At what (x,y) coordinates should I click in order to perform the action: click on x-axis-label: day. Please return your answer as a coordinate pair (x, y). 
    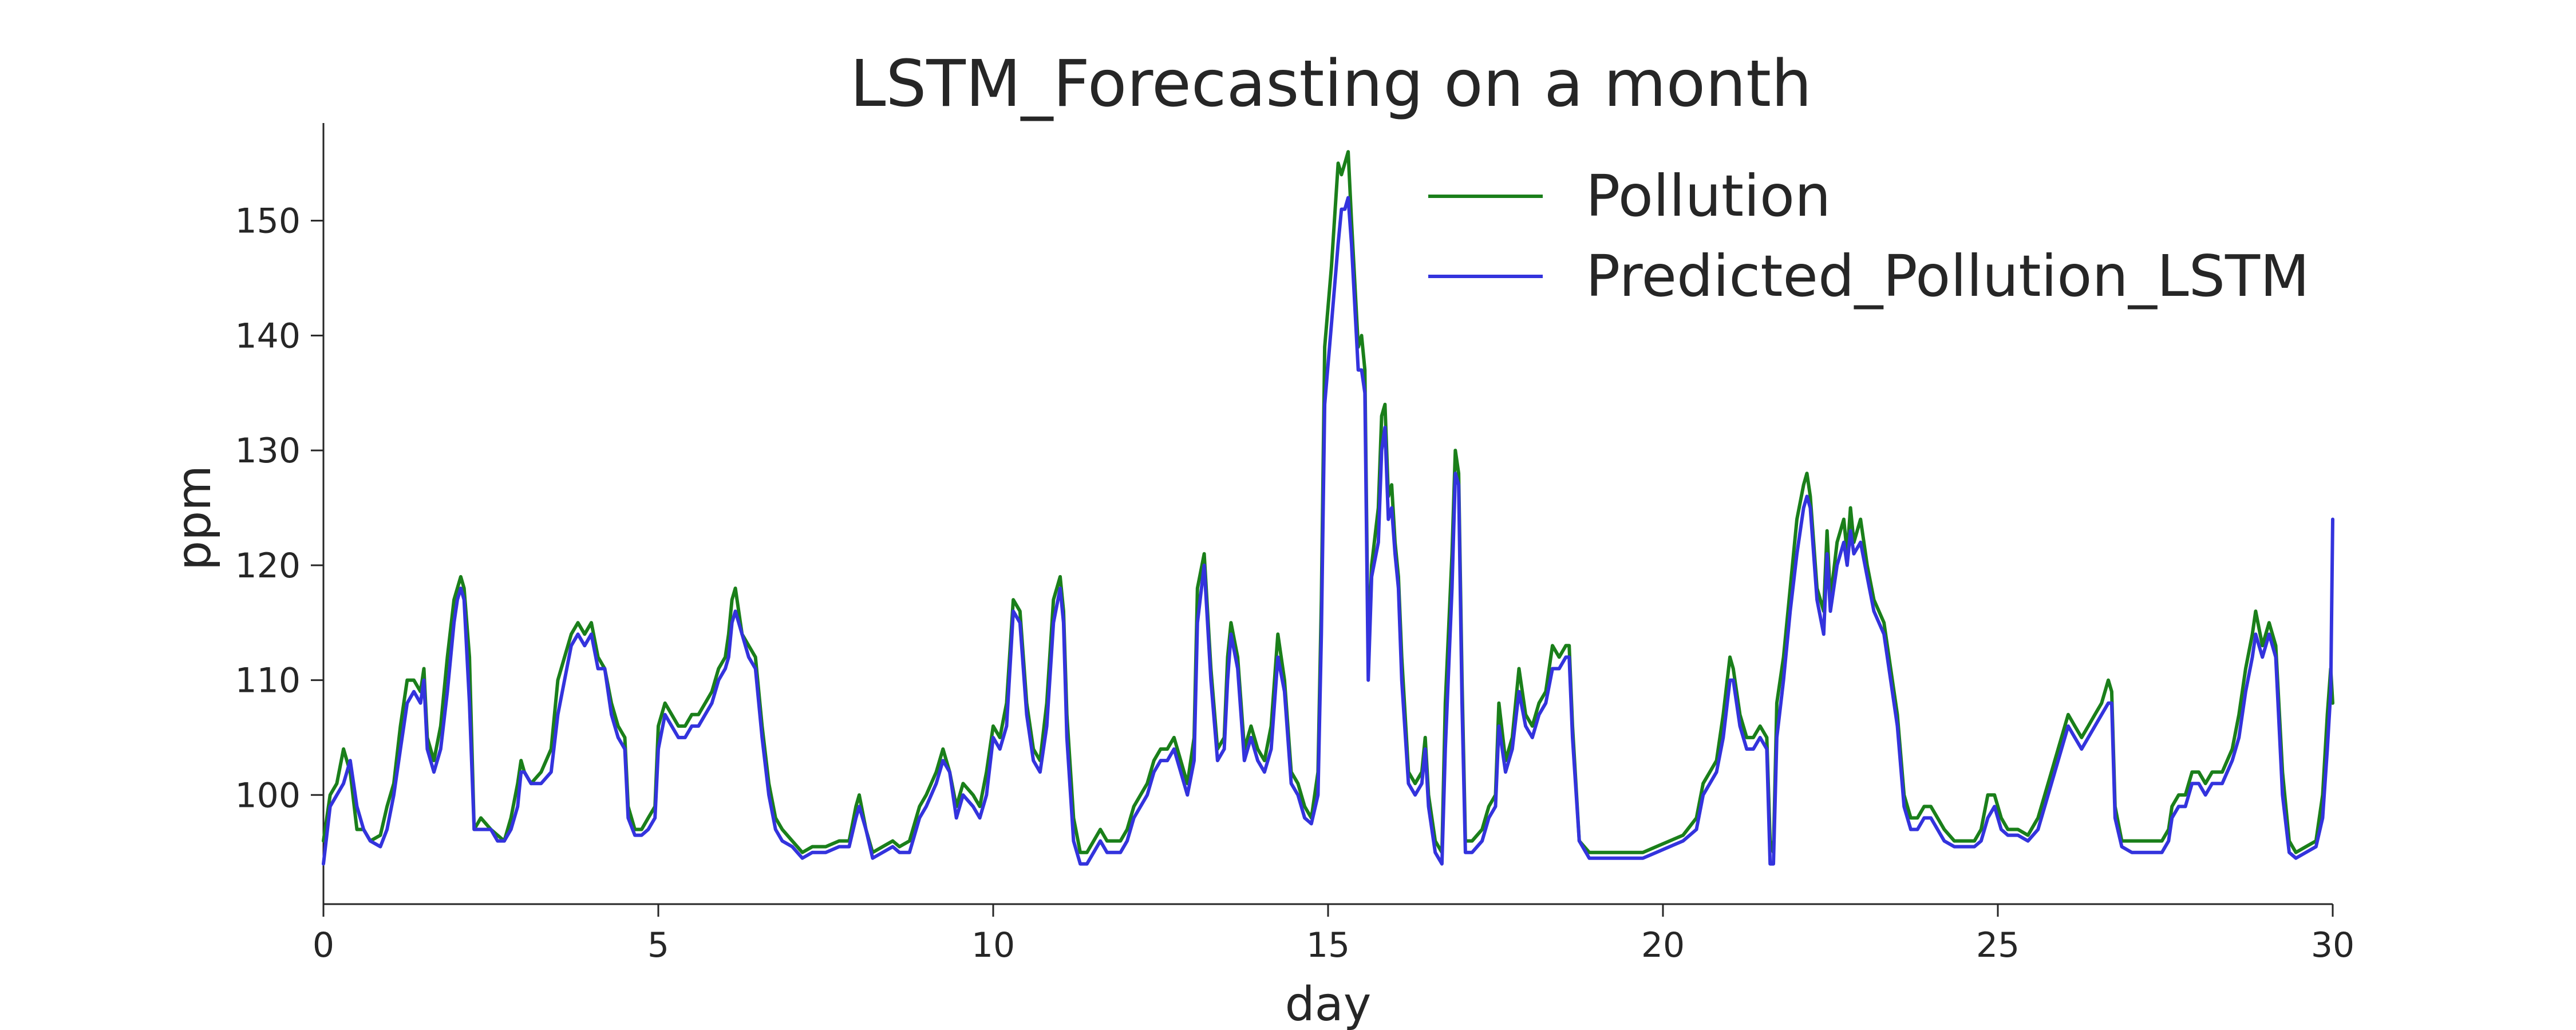
    Looking at the image, I should click on (1328, 1003).